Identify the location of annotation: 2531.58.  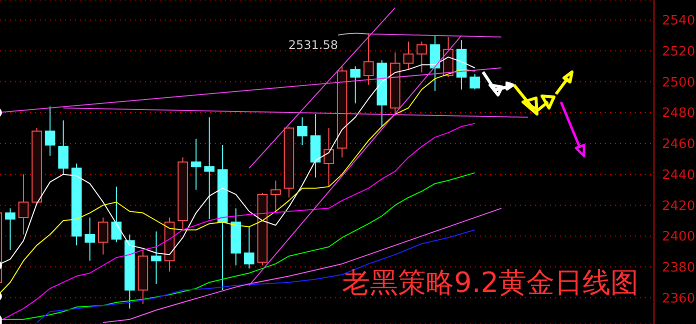
(313, 45).